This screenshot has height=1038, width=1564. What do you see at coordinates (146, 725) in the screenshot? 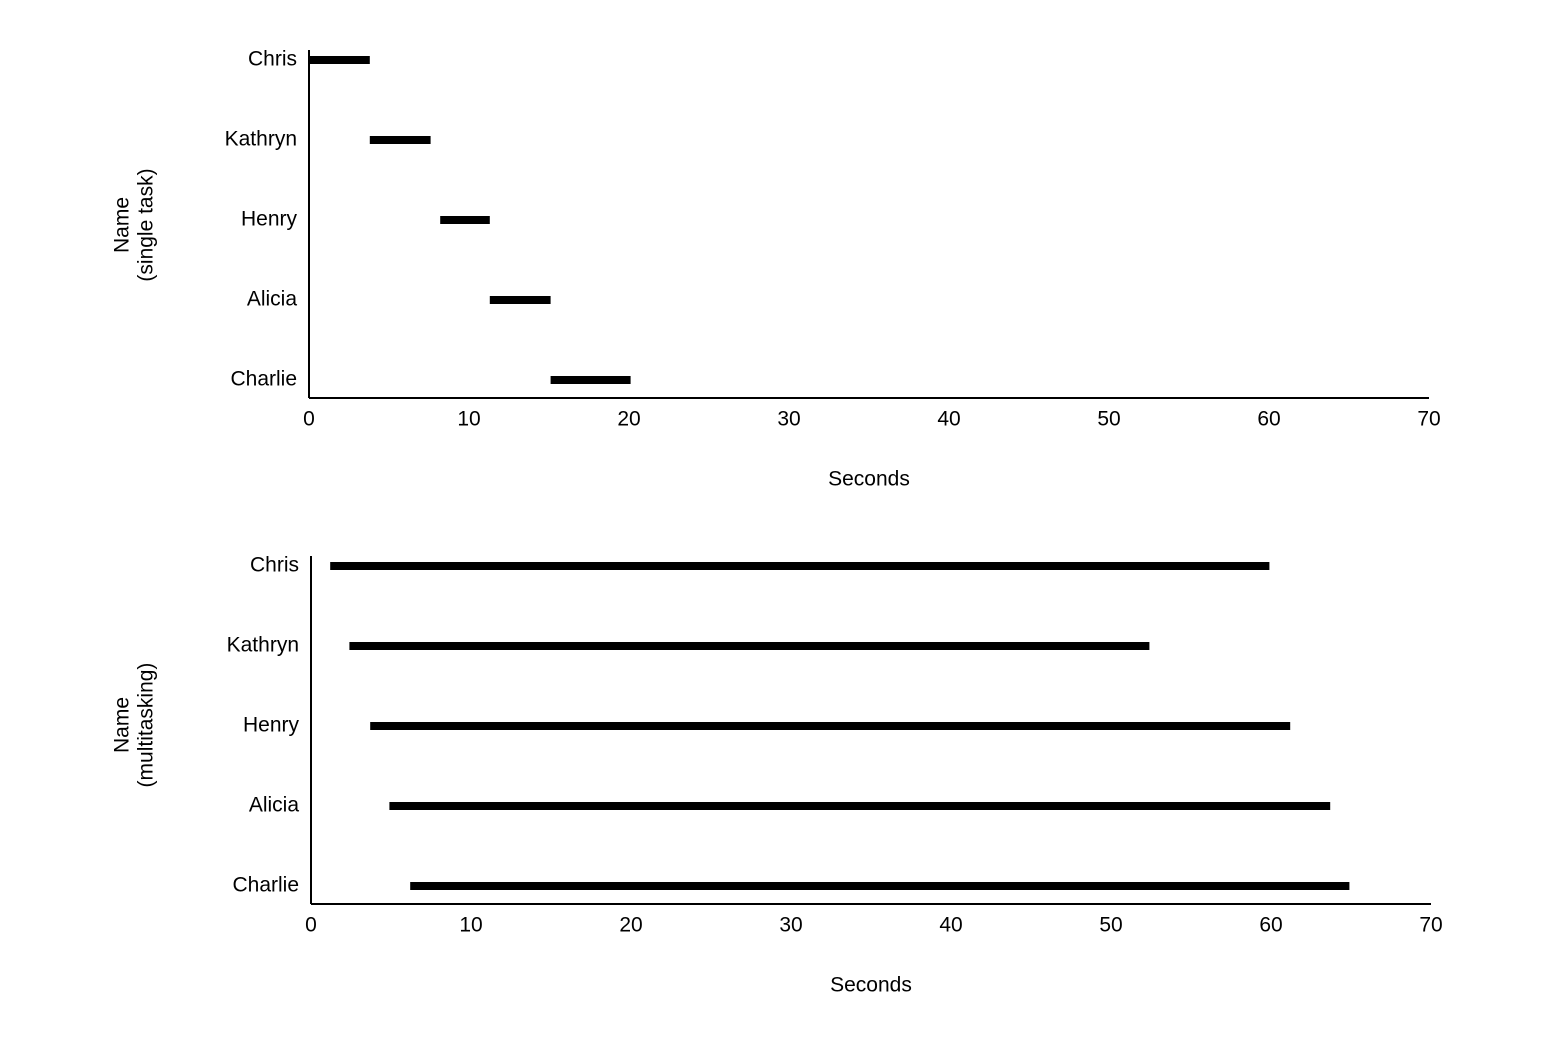
I see `y-axis-label-line: (multitasking)` at bounding box center [146, 725].